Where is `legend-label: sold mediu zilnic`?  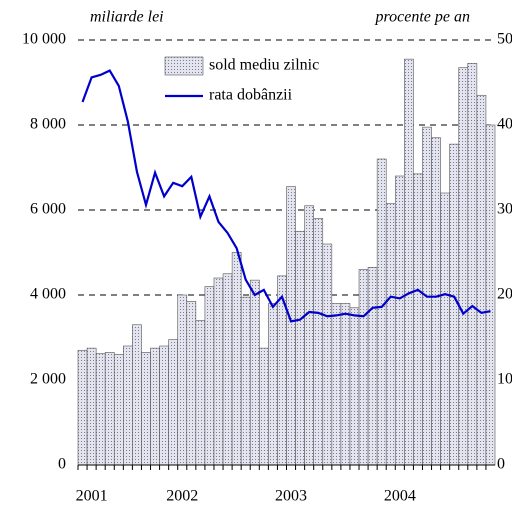 legend-label: sold mediu zilnic is located at coordinates (264, 65).